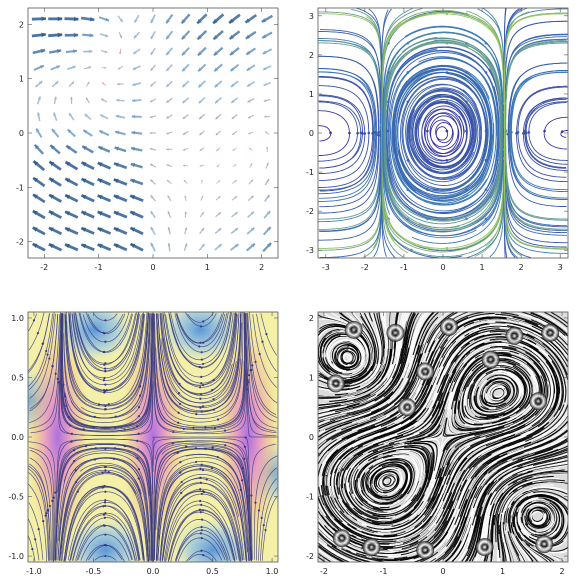  What do you see at coordinates (502, 571) in the screenshot?
I see `x-tick-label: 1` at bounding box center [502, 571].